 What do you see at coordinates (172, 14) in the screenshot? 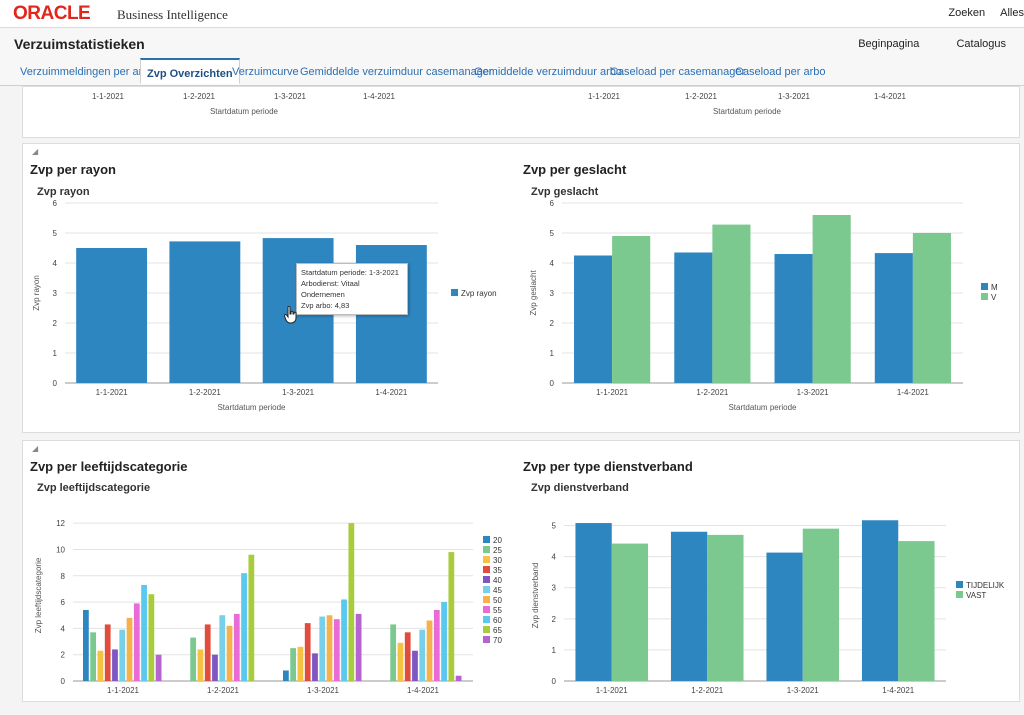
I see `product-name: Business Intelligence` at bounding box center [172, 14].